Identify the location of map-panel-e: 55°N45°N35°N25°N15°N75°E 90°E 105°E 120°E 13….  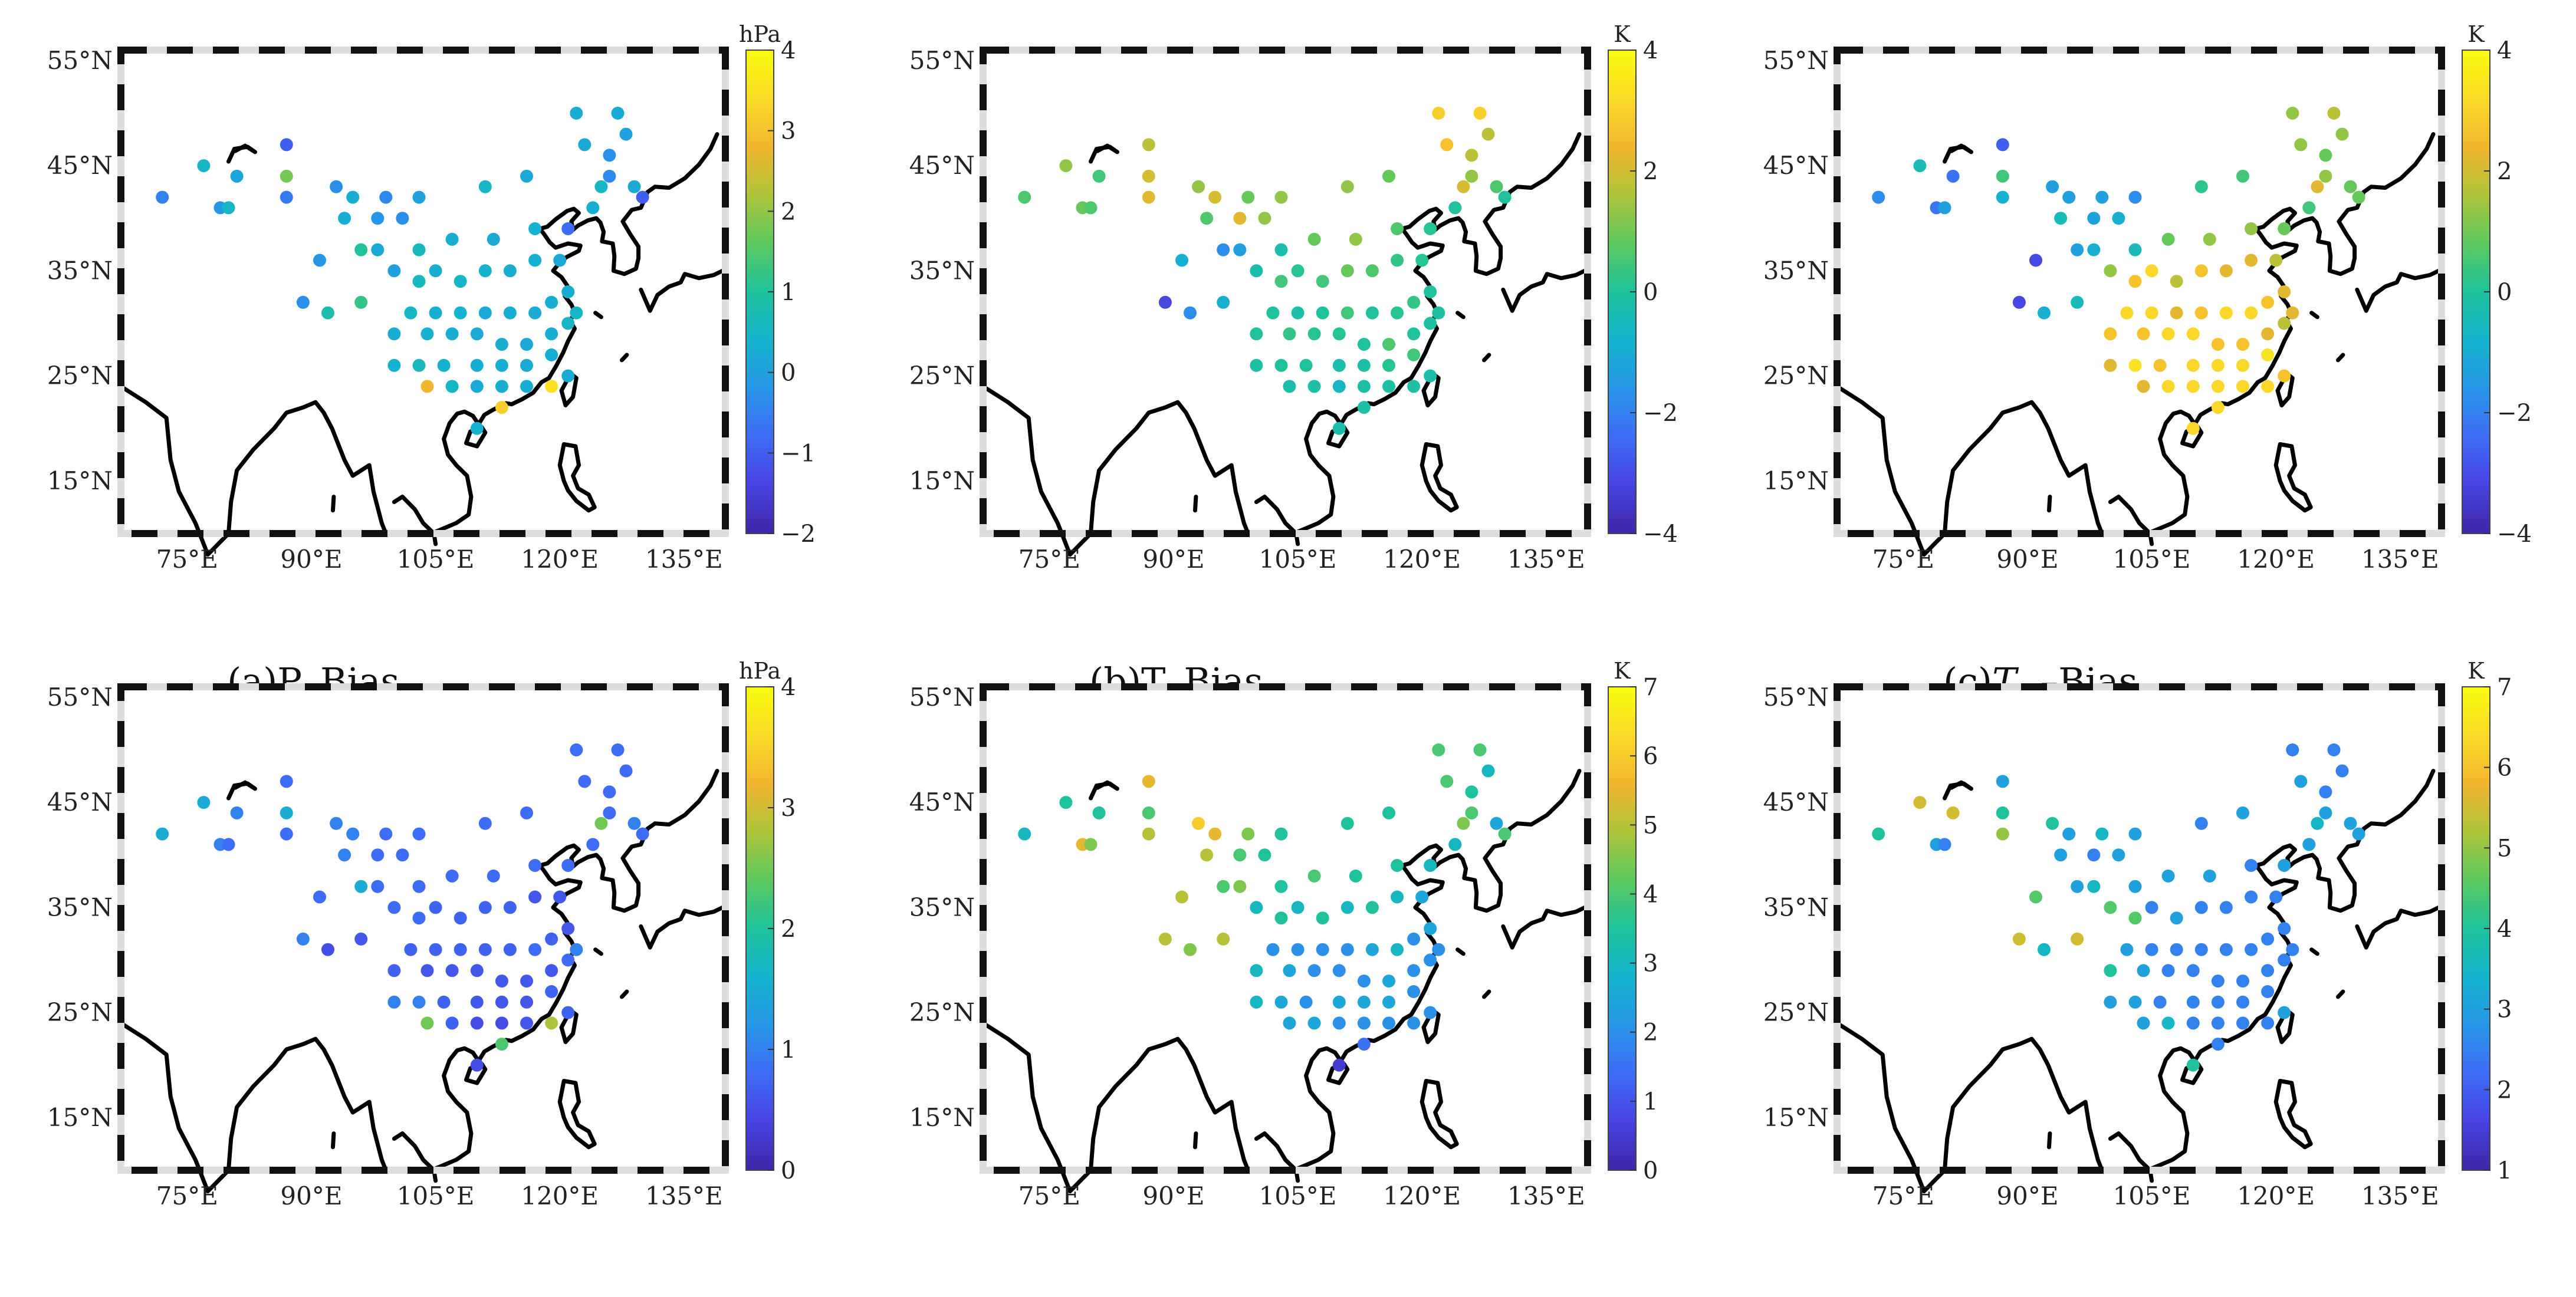
(1284, 977).